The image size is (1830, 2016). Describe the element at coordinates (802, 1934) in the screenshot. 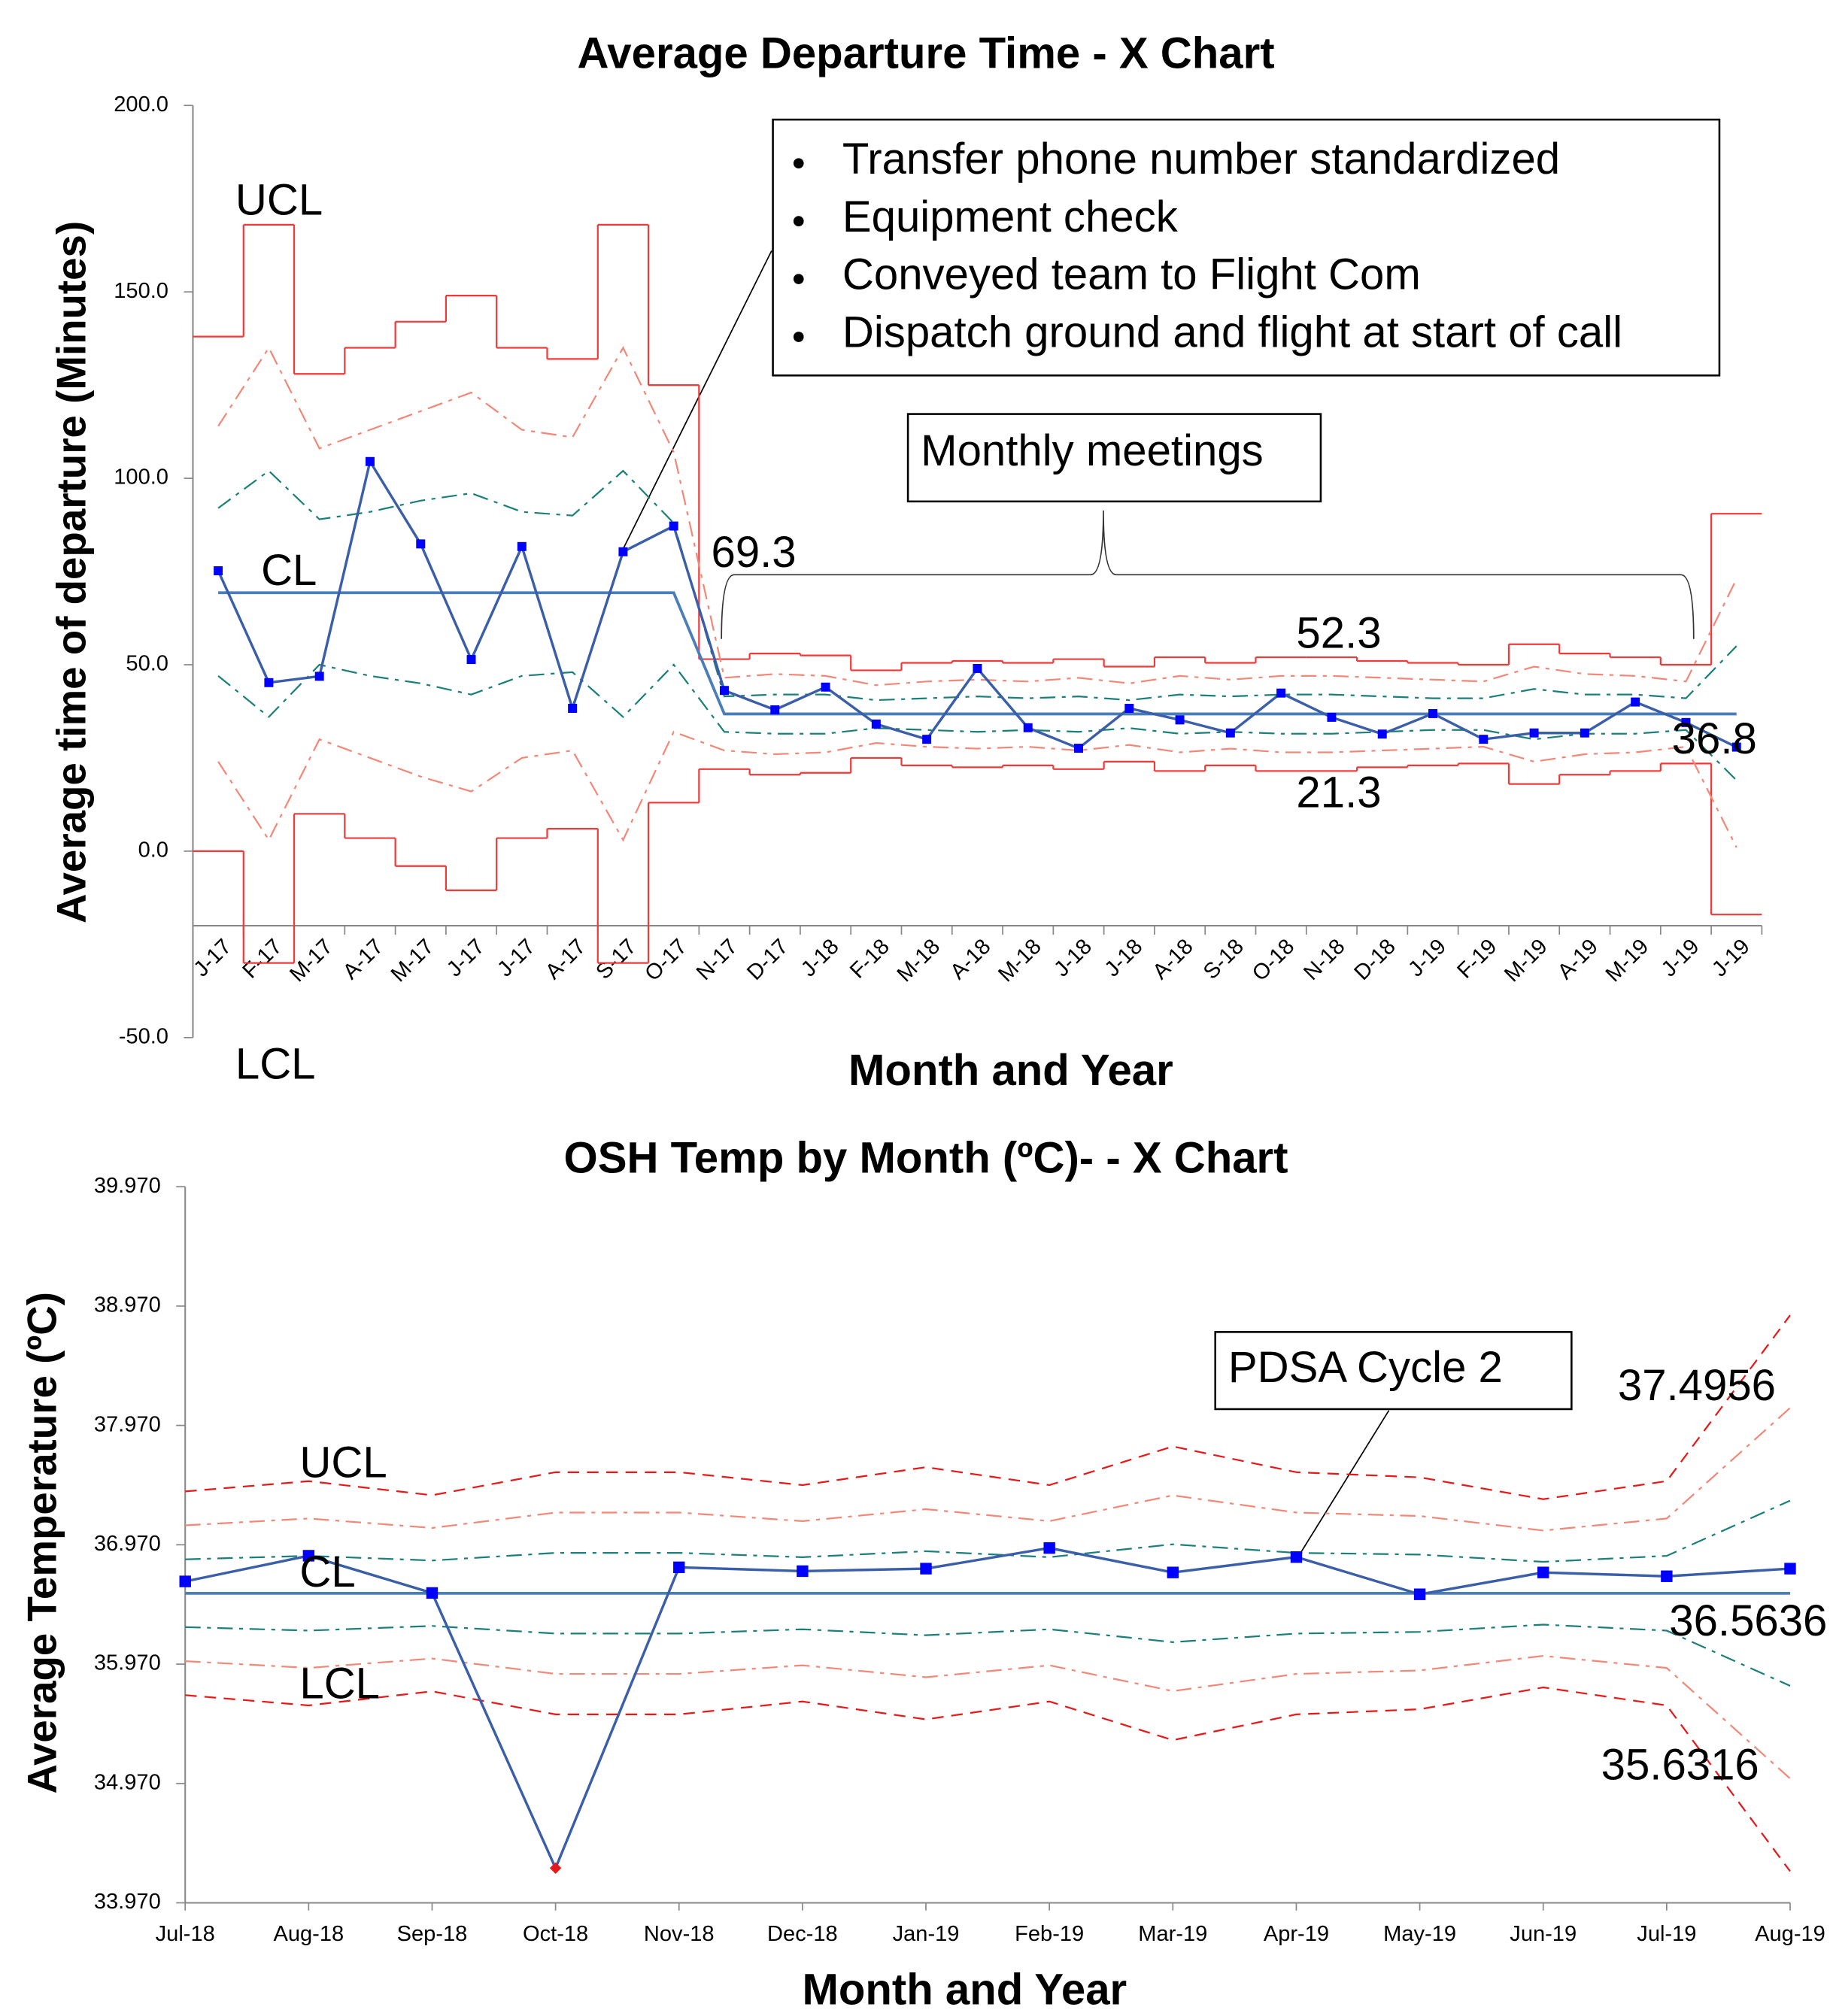

I see `x-tick-label: Dec-18` at that location.